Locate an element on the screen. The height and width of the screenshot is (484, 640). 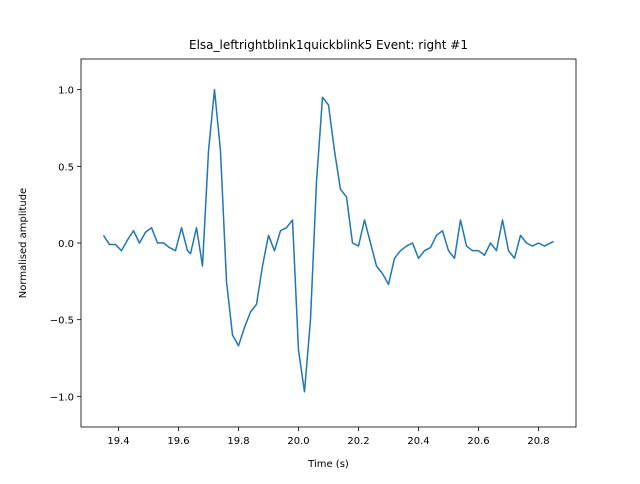
x-tick-label: 19.8 is located at coordinates (238, 441).